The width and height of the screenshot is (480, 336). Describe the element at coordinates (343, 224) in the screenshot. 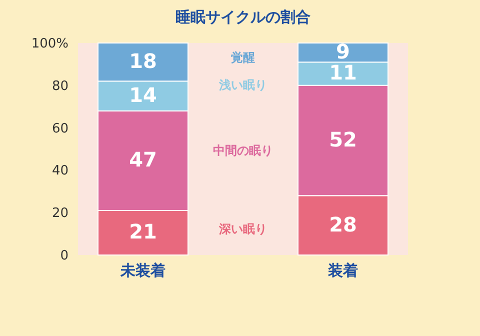

I see `data-label: 28` at that location.